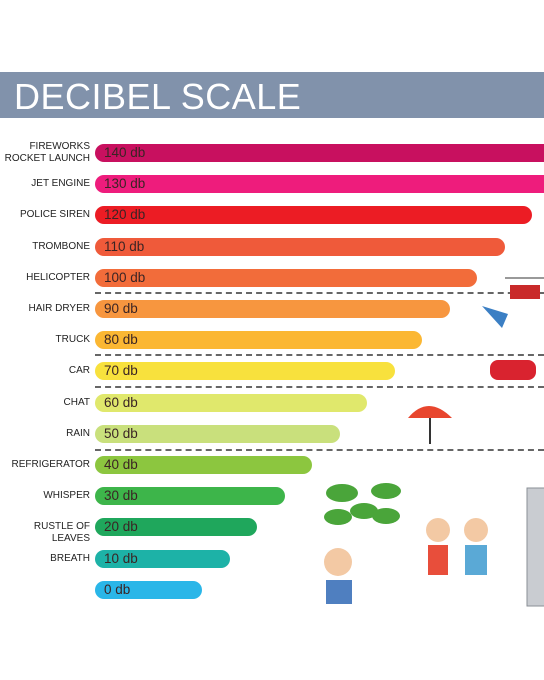 Image resolution: width=544 pixels, height=680 pixels. I want to click on category-label: RAIN, so click(78, 433).